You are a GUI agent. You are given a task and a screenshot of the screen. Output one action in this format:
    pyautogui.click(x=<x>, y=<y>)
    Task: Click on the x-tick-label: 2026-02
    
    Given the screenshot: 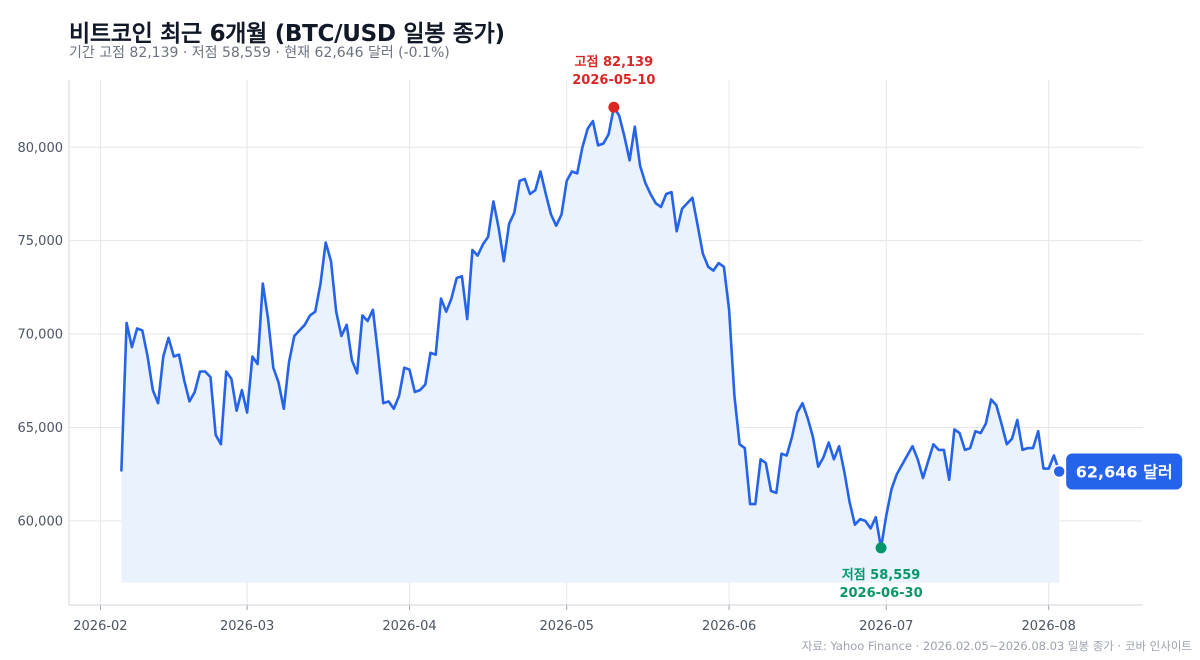 What is the action you would take?
    pyautogui.click(x=100, y=626)
    